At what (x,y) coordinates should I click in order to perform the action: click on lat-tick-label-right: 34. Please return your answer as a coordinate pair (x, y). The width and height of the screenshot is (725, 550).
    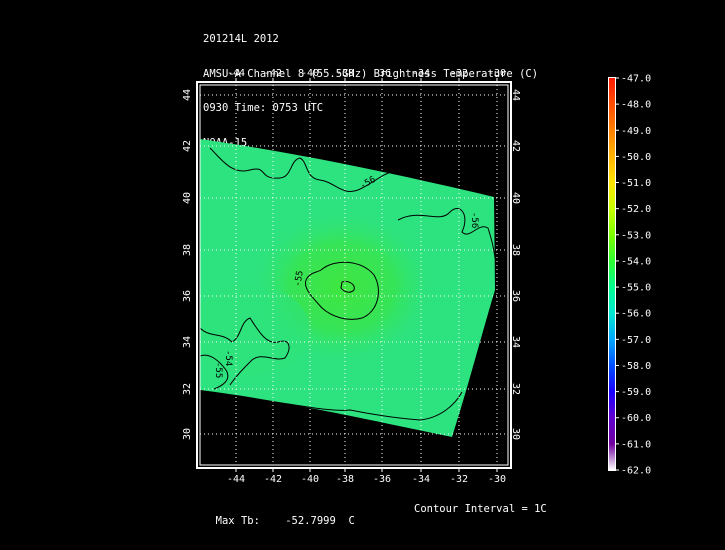
    Looking at the image, I should click on (515, 342).